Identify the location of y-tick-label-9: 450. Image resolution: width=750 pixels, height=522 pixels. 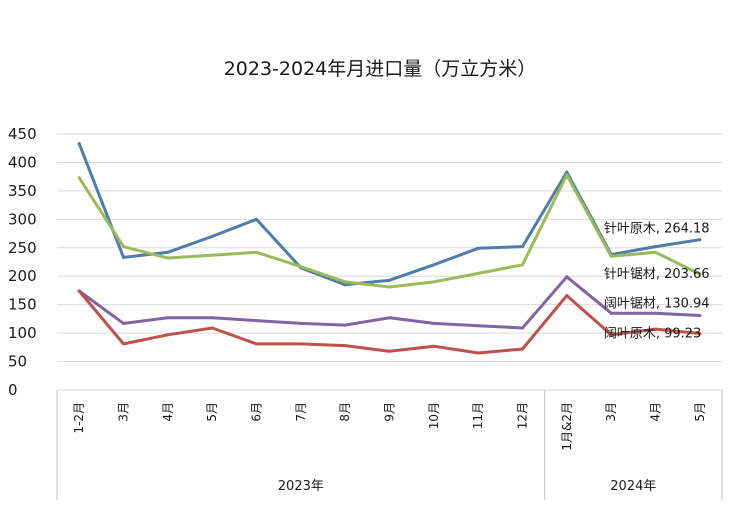
(22, 134).